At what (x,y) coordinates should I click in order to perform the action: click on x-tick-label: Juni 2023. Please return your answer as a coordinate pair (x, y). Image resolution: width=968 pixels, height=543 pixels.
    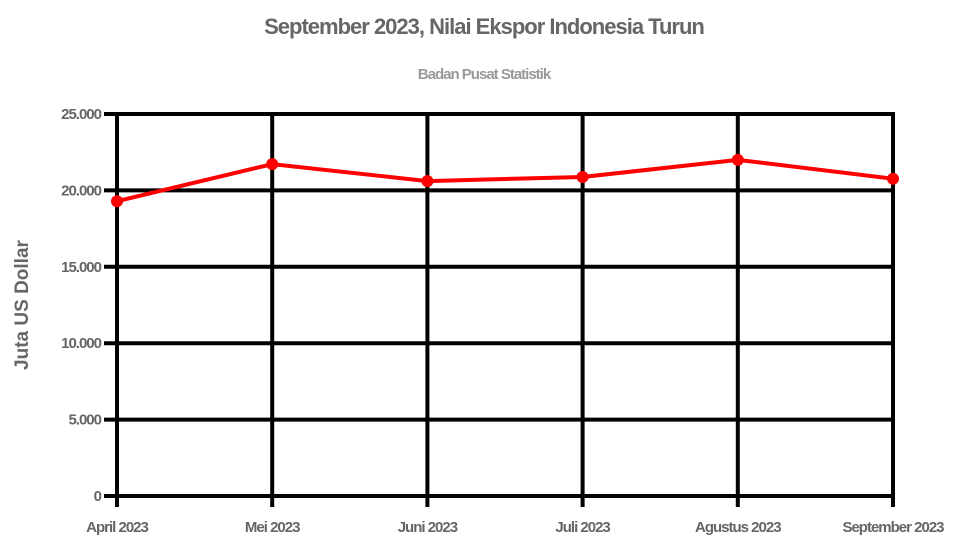
    Looking at the image, I should click on (428, 527).